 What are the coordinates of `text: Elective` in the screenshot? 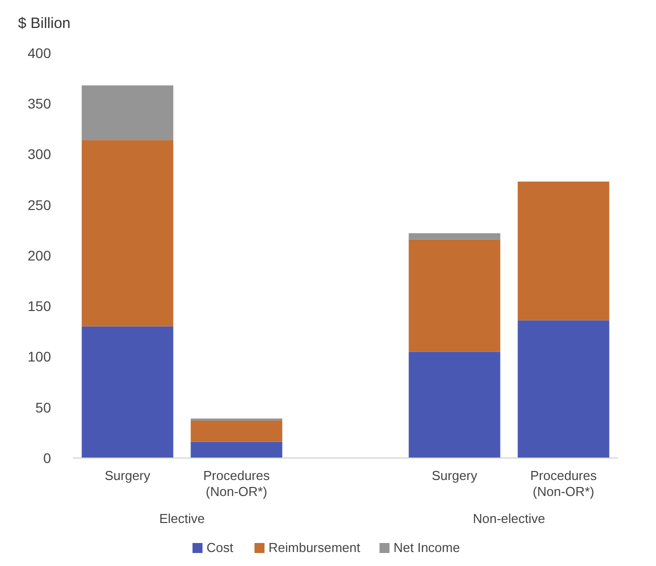 It's located at (182, 518).